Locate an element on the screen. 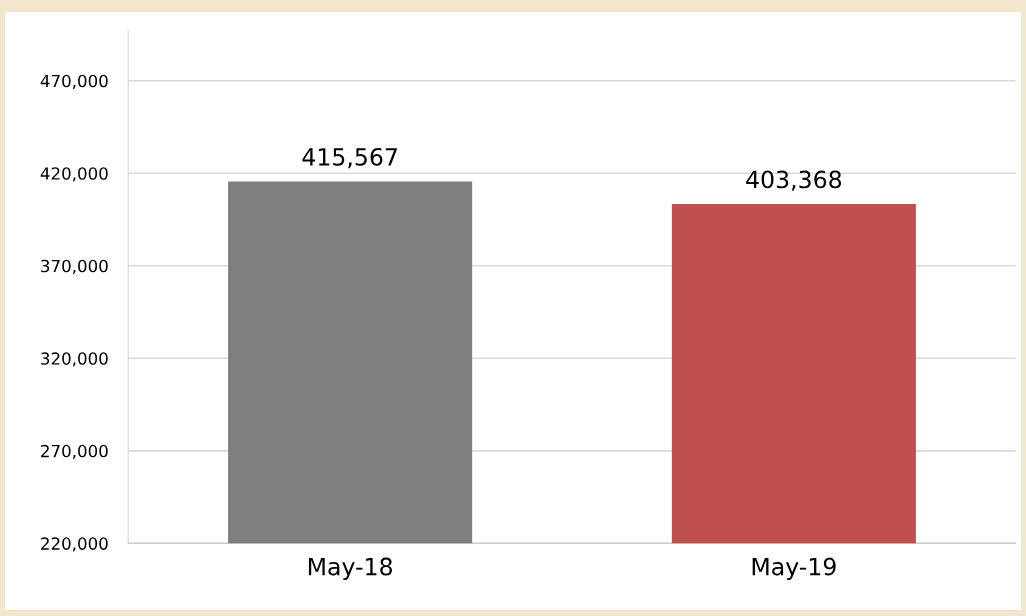 The height and width of the screenshot is (616, 1026). data-label: 415,567 is located at coordinates (349, 158).